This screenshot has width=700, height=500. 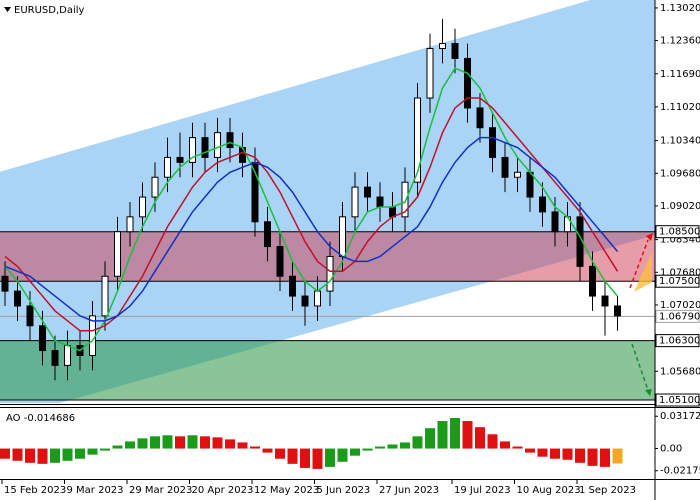 What do you see at coordinates (7, 9) in the screenshot?
I see `menu-triangle` at bounding box center [7, 9].